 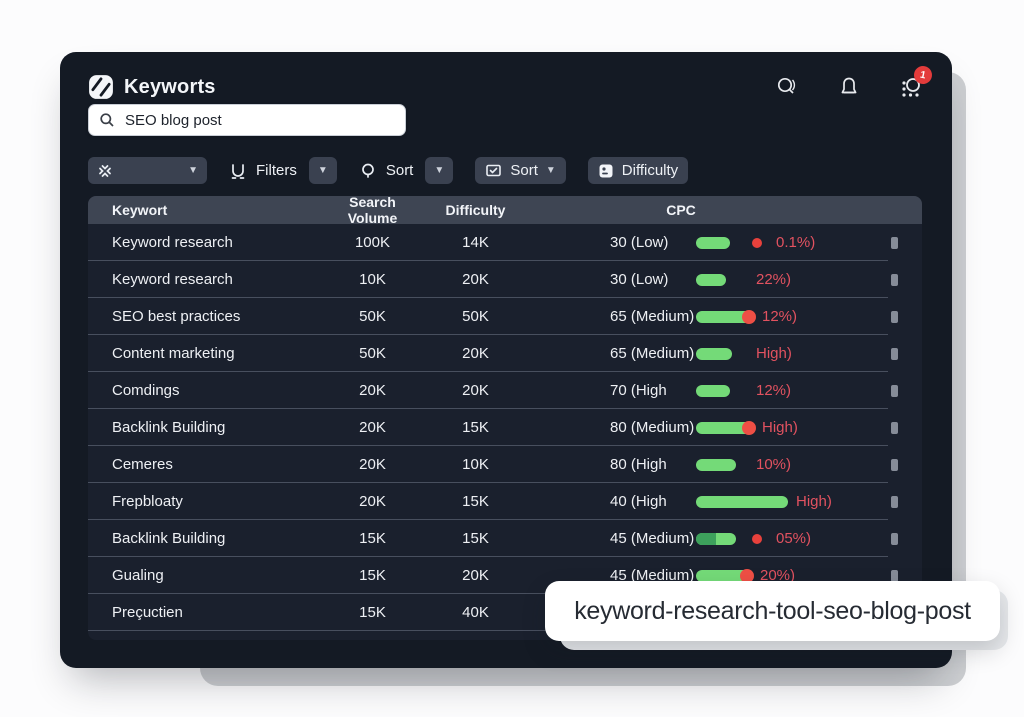 What do you see at coordinates (372, 538) in the screenshot?
I see `cell-search-volume: 15K` at bounding box center [372, 538].